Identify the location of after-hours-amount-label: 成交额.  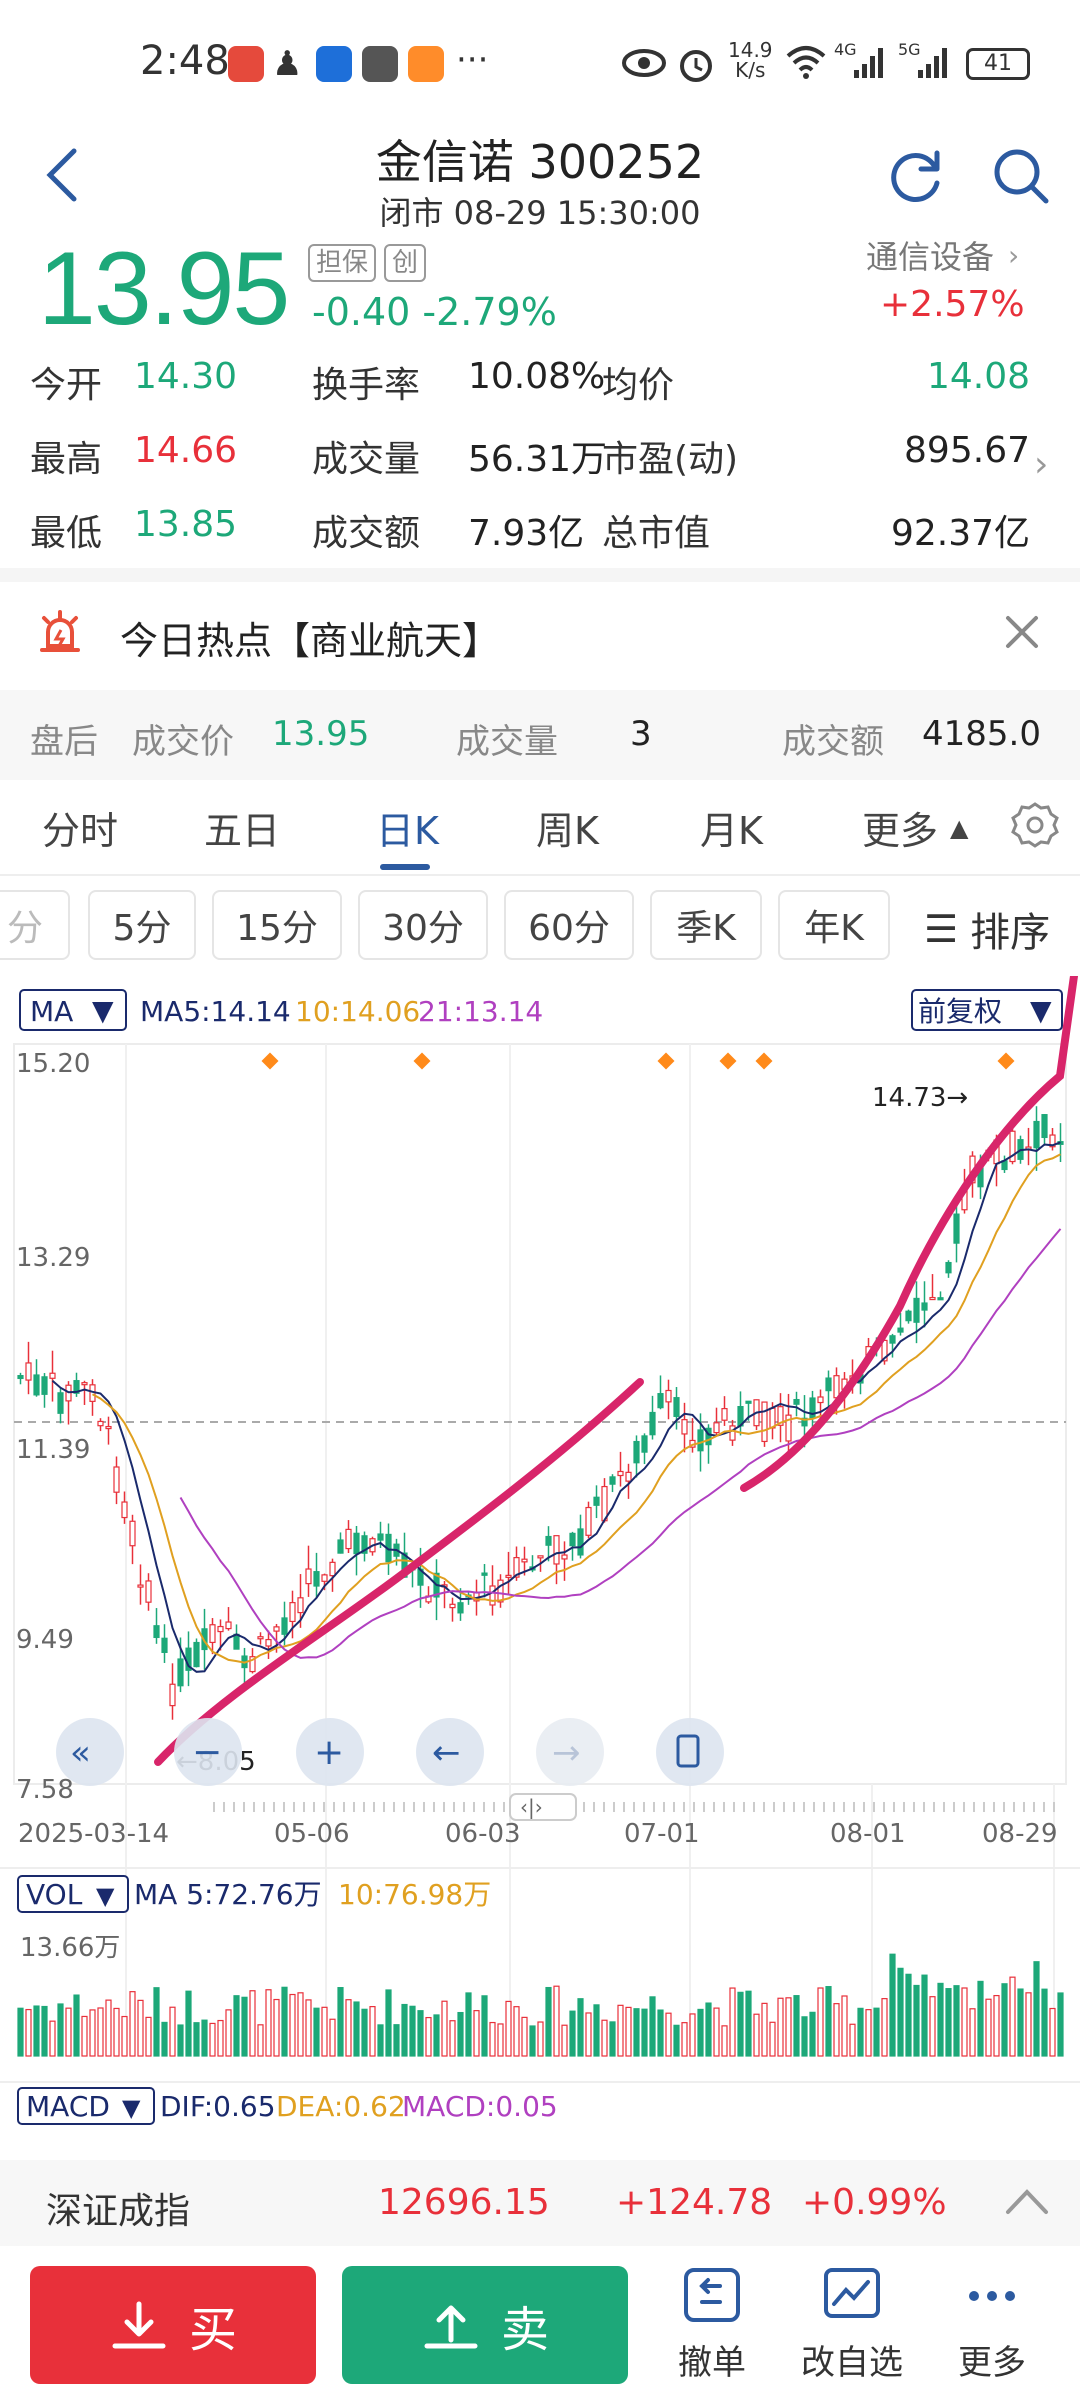
(833, 742).